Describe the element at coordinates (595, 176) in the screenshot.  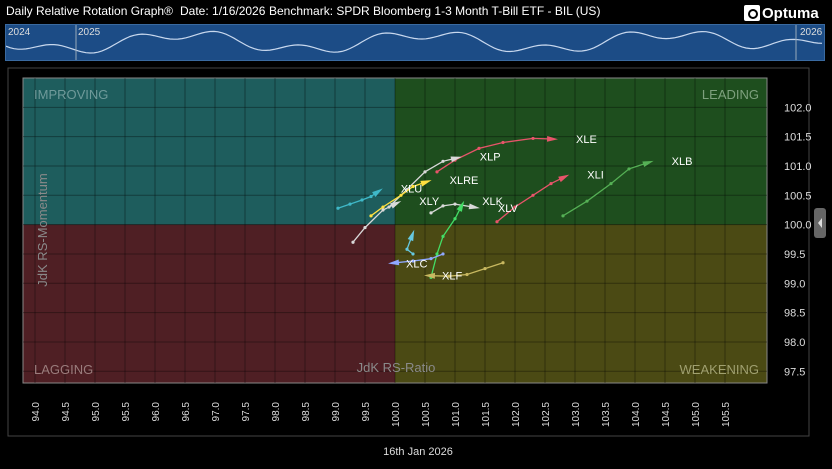
I see `label-xli: XLI` at that location.